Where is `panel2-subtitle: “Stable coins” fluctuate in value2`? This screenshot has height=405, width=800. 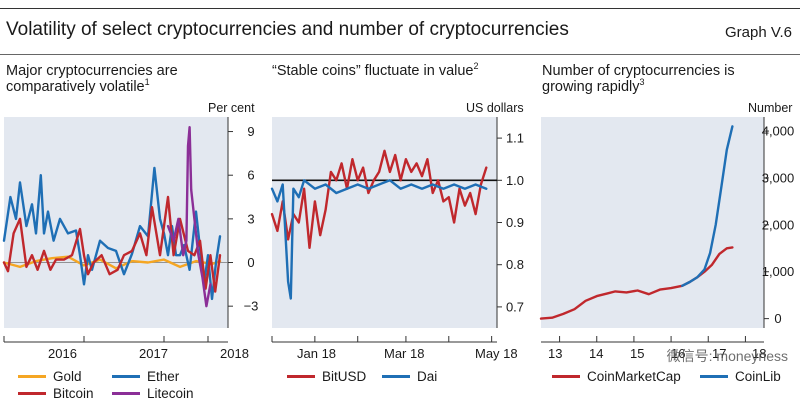 panel2-subtitle: “Stable coins” fluctuate in value2 is located at coordinates (375, 70).